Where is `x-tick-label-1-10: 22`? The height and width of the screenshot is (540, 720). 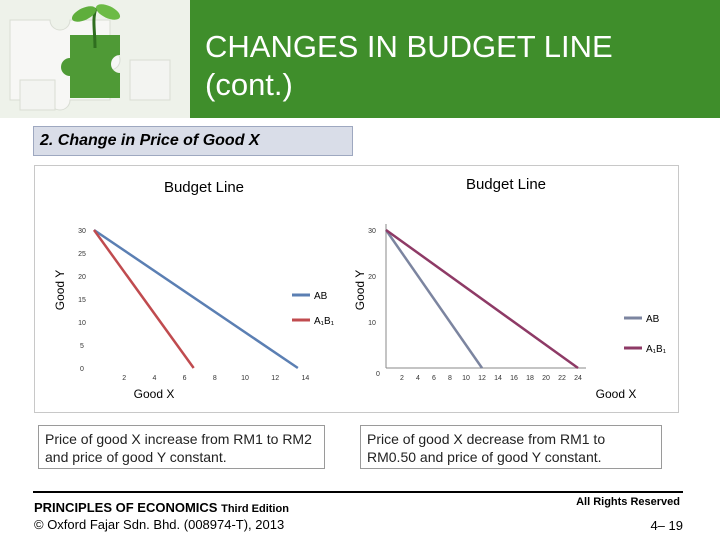
x-tick-label-1-10: 22 is located at coordinates (562, 378).